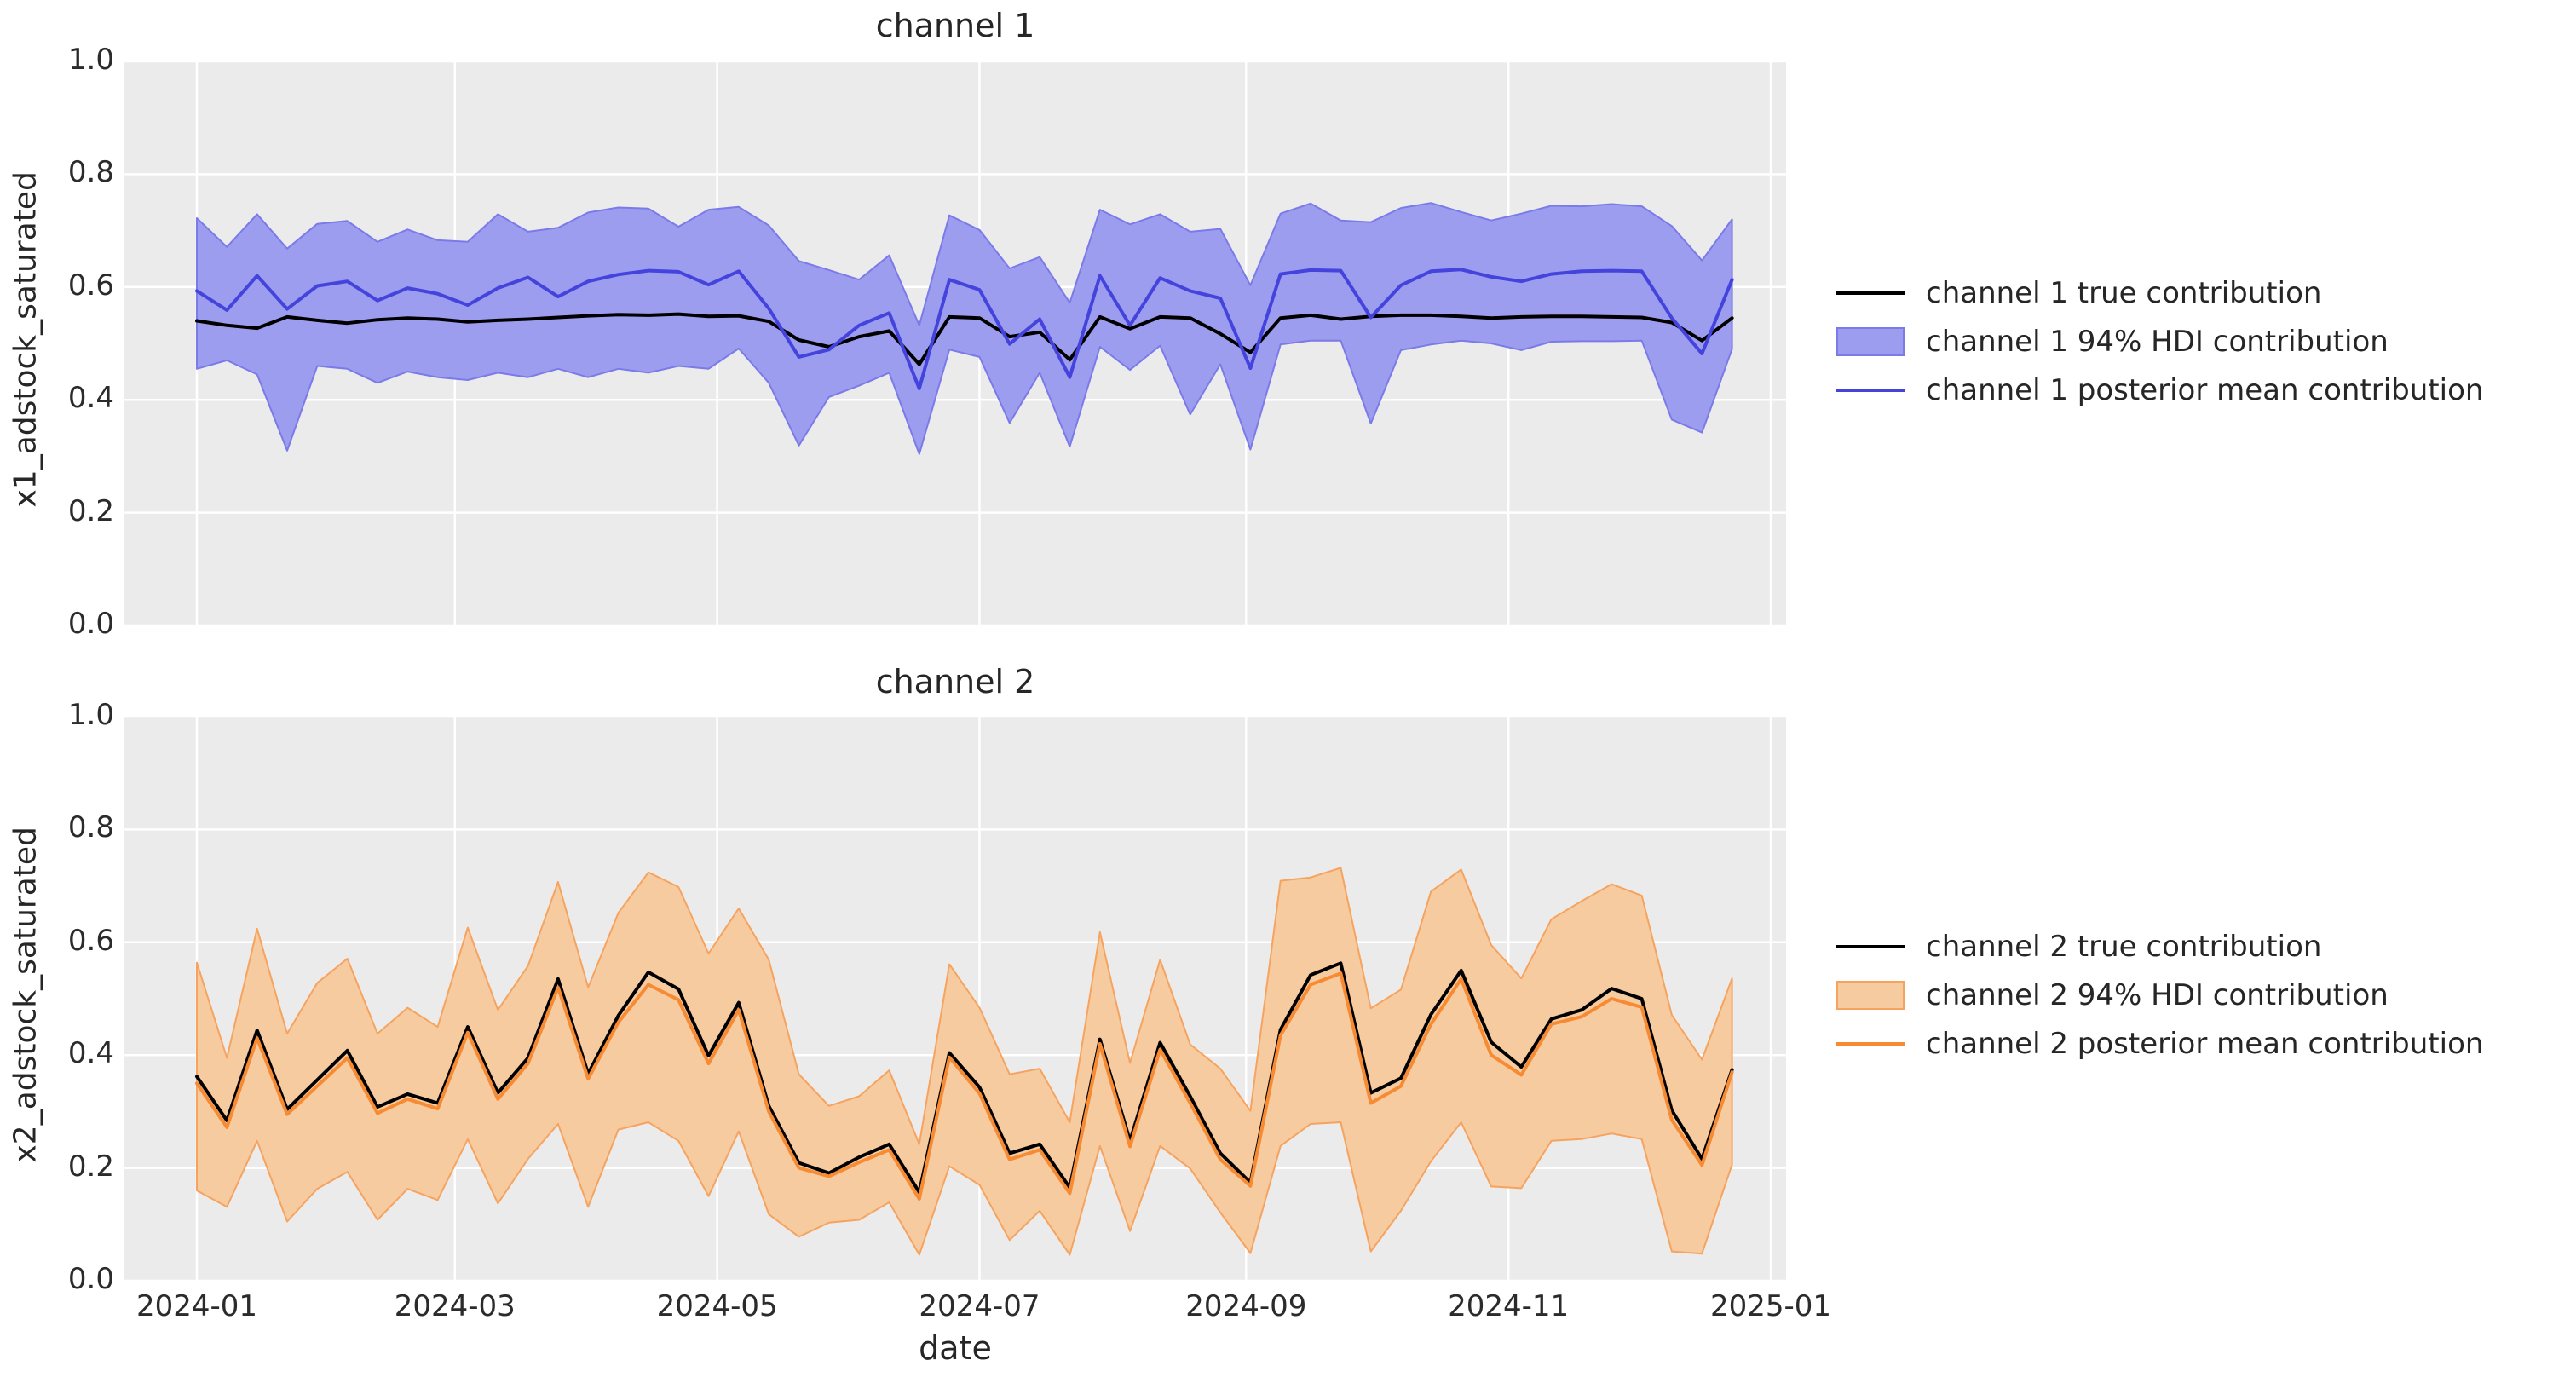  What do you see at coordinates (955, 25) in the screenshot?
I see `subplot1-title: channel 1` at bounding box center [955, 25].